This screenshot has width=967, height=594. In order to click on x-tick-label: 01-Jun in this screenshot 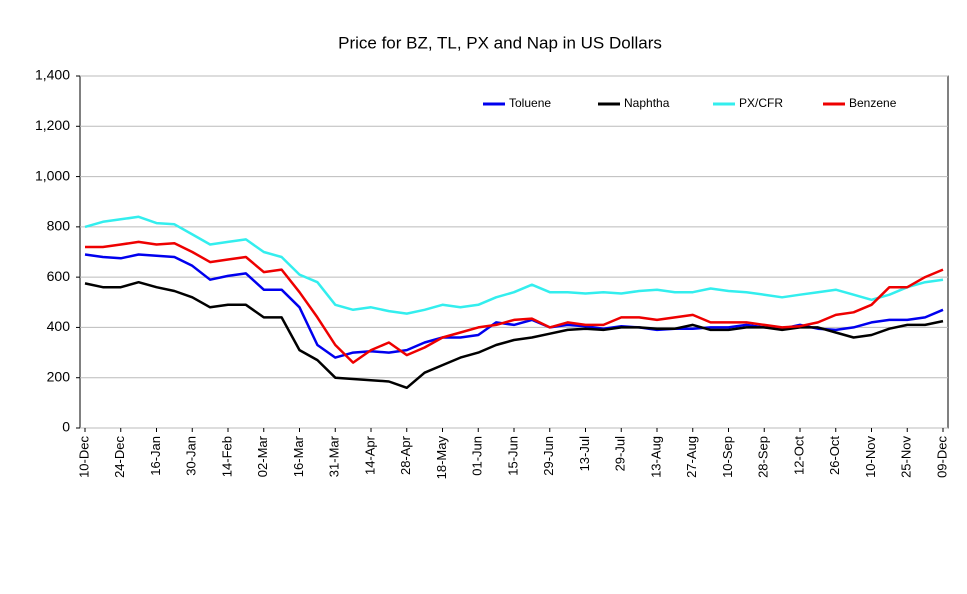, I will do `click(477, 456)`.